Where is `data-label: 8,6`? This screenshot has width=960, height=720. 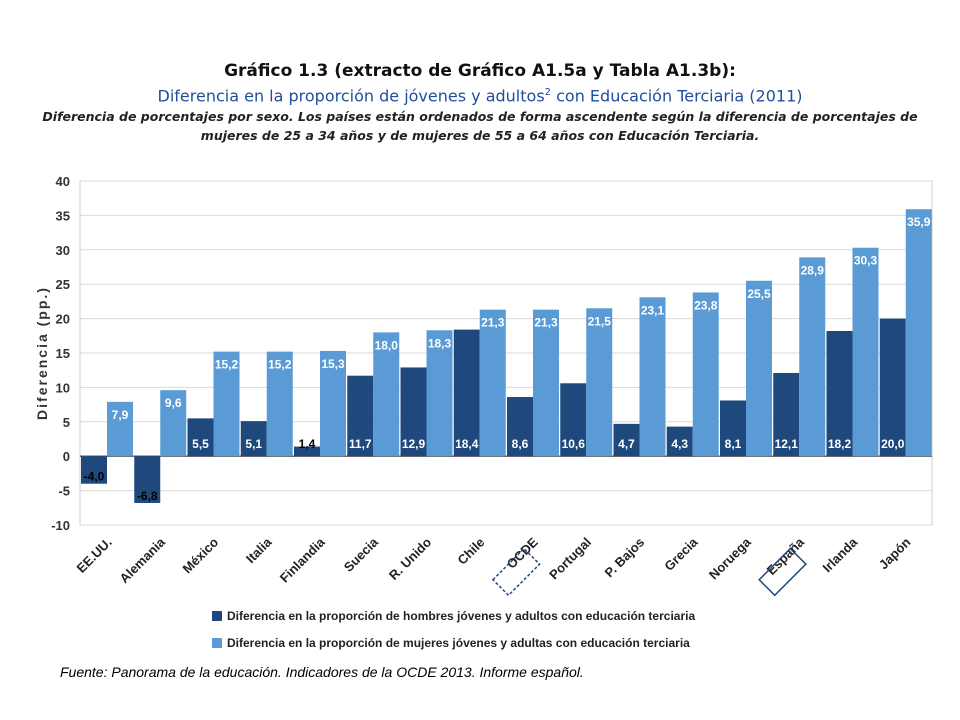 data-label: 8,6 is located at coordinates (520, 444).